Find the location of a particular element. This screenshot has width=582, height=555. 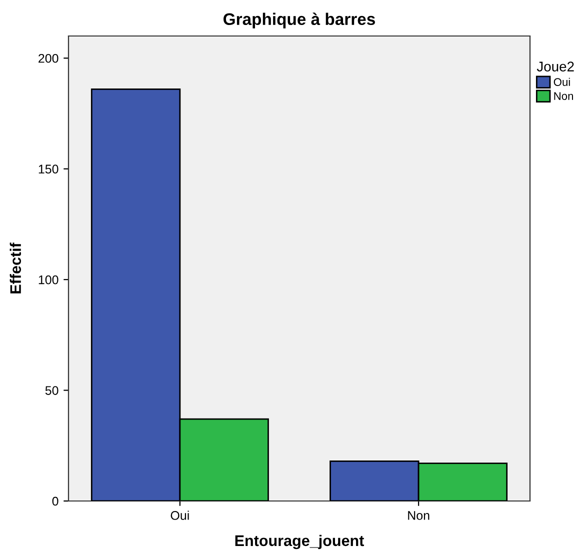

y-tick-label: 50 is located at coordinates (51, 390).